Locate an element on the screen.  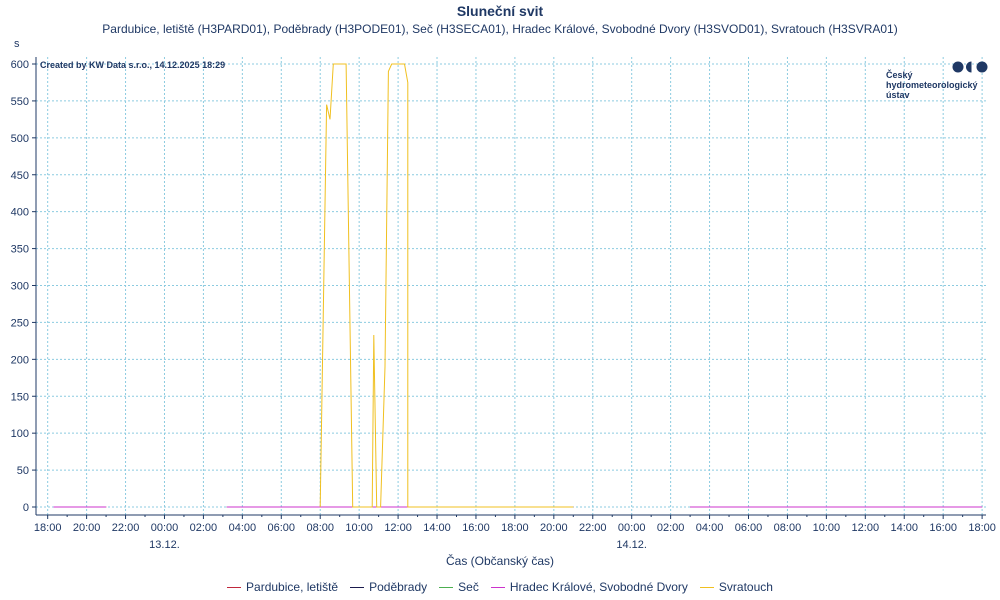
legend-item-svratouch: Svratouch is located at coordinates (736, 587).